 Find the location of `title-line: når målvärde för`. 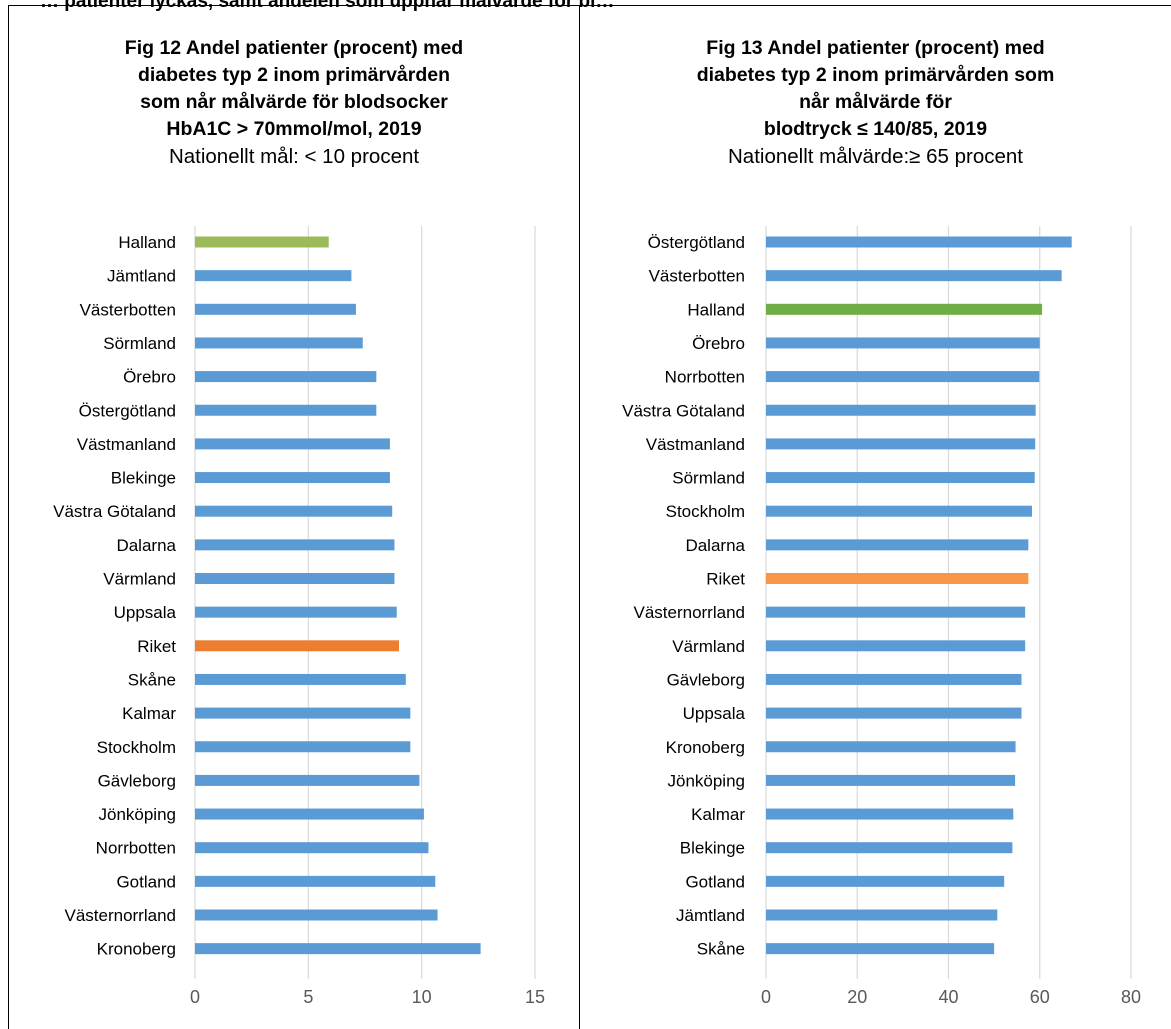

title-line: når målvärde för is located at coordinates (875, 102).